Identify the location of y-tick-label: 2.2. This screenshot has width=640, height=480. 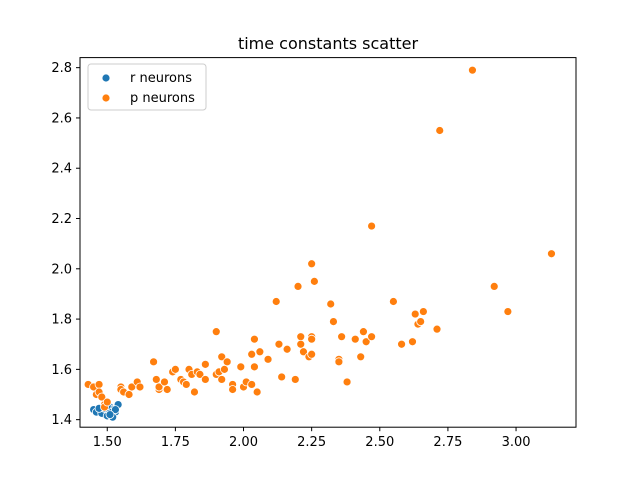
(61, 219).